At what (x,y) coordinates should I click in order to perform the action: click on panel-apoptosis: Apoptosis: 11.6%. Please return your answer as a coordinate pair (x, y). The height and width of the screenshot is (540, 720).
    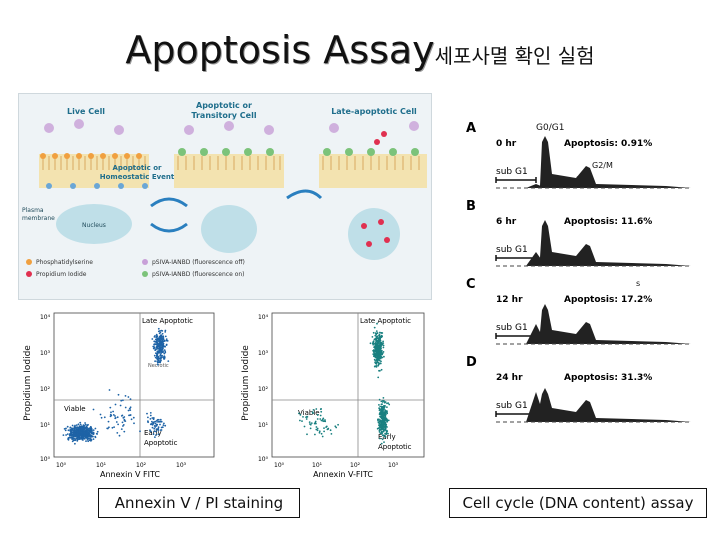
    Looking at the image, I should click on (608, 222).